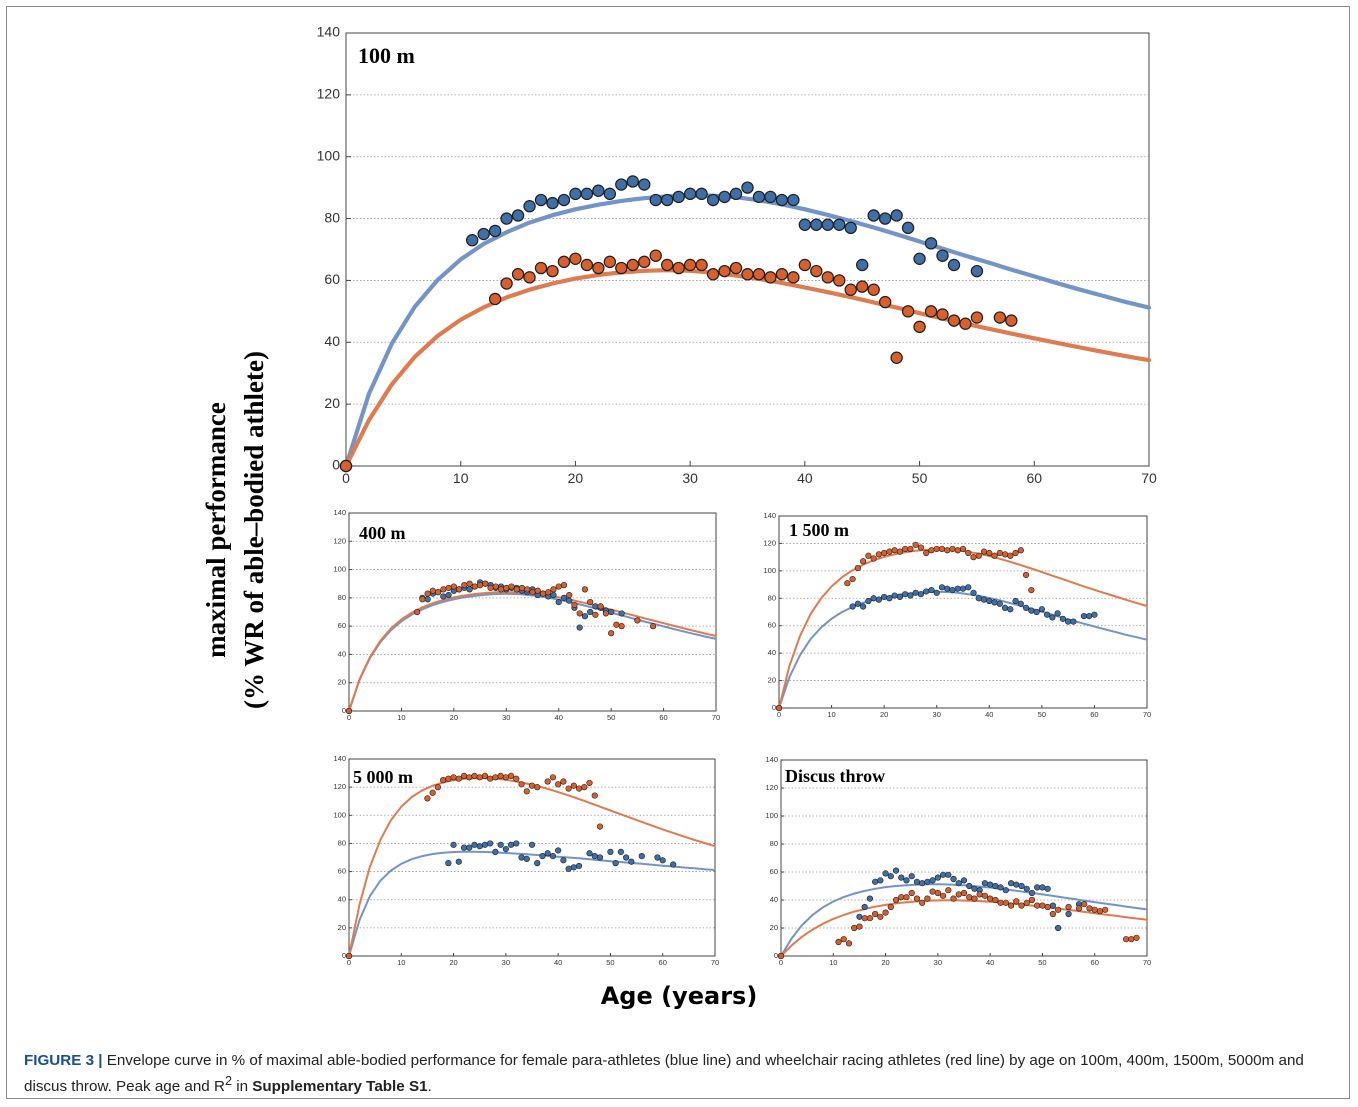  I want to click on x-tick-label: 40, so click(805, 478).